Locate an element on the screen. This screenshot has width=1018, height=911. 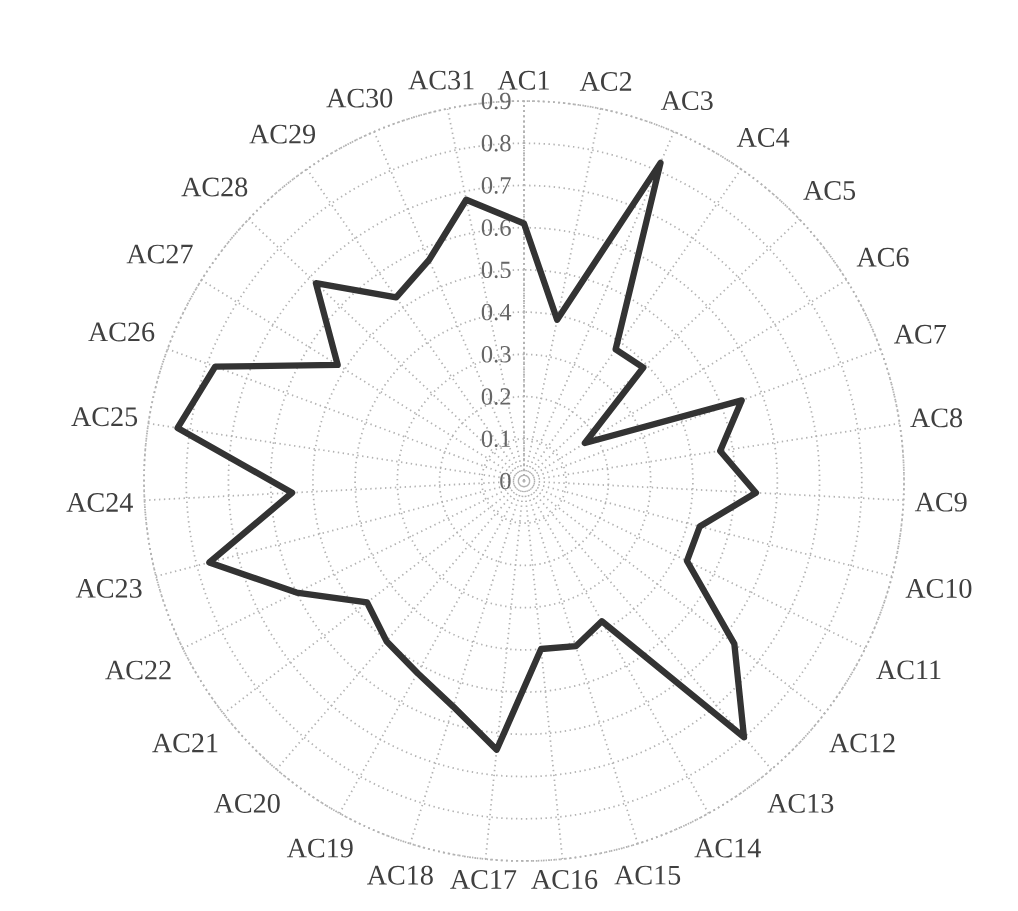
spoke-label: AC19 is located at coordinates (319, 848).